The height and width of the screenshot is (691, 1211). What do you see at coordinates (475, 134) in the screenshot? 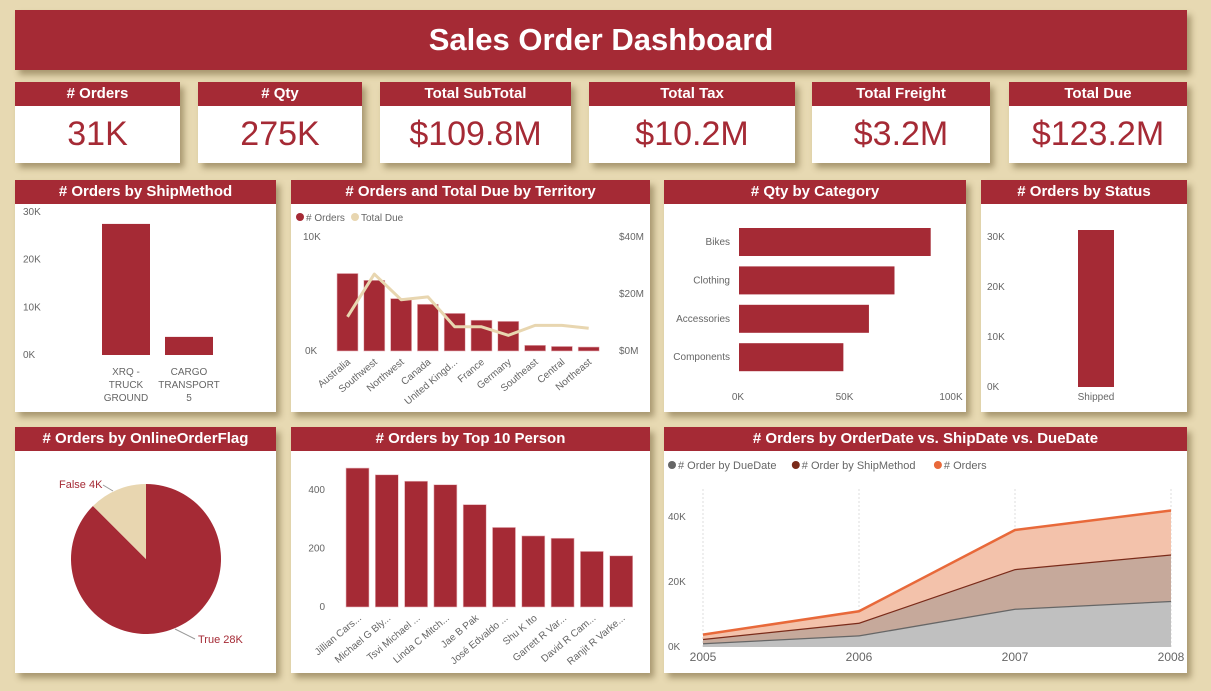
I see `kpi-value: $109.8M` at bounding box center [475, 134].